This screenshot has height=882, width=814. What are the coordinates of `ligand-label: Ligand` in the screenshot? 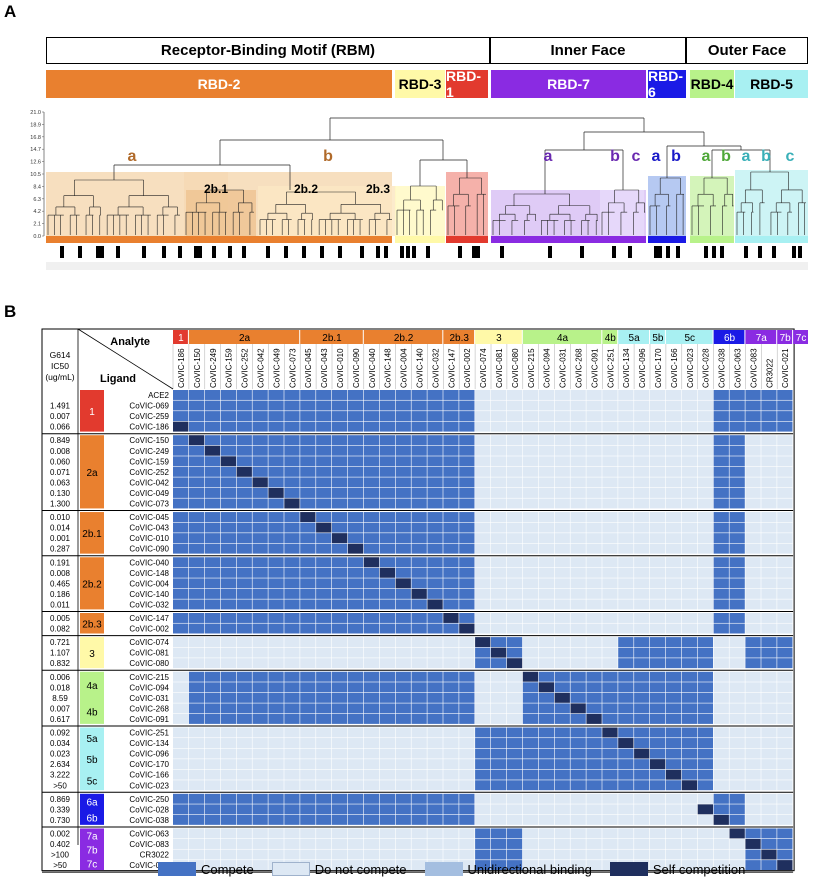 It's located at (118, 379).